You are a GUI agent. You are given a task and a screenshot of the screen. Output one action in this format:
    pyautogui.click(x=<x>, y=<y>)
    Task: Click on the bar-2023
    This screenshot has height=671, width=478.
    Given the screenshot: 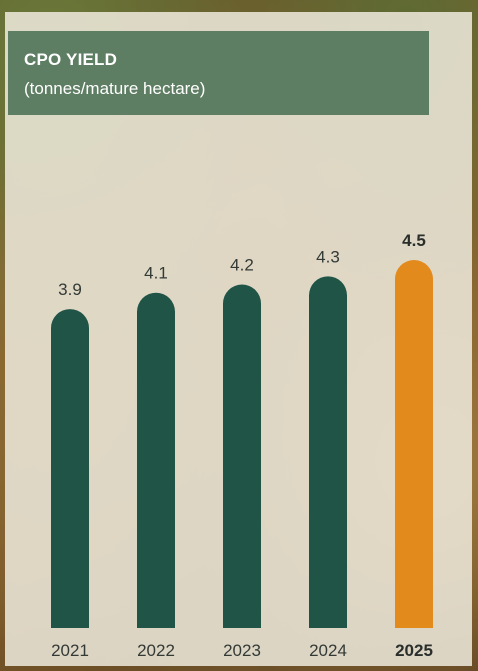 What is the action you would take?
    pyautogui.click(x=242, y=456)
    